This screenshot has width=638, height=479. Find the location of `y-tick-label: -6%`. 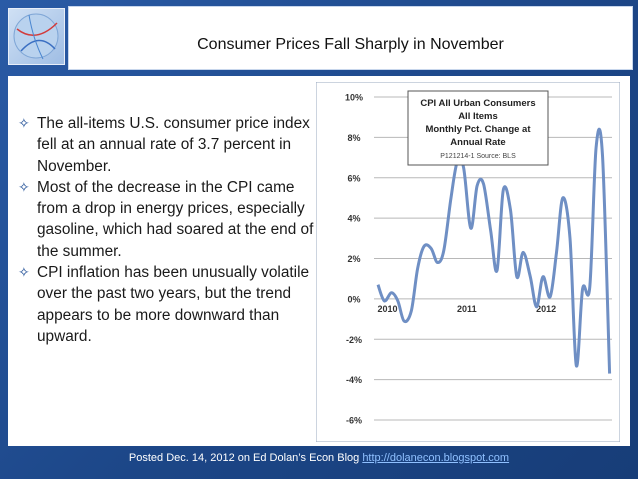

y-tick-label: -6% is located at coordinates (354, 421).